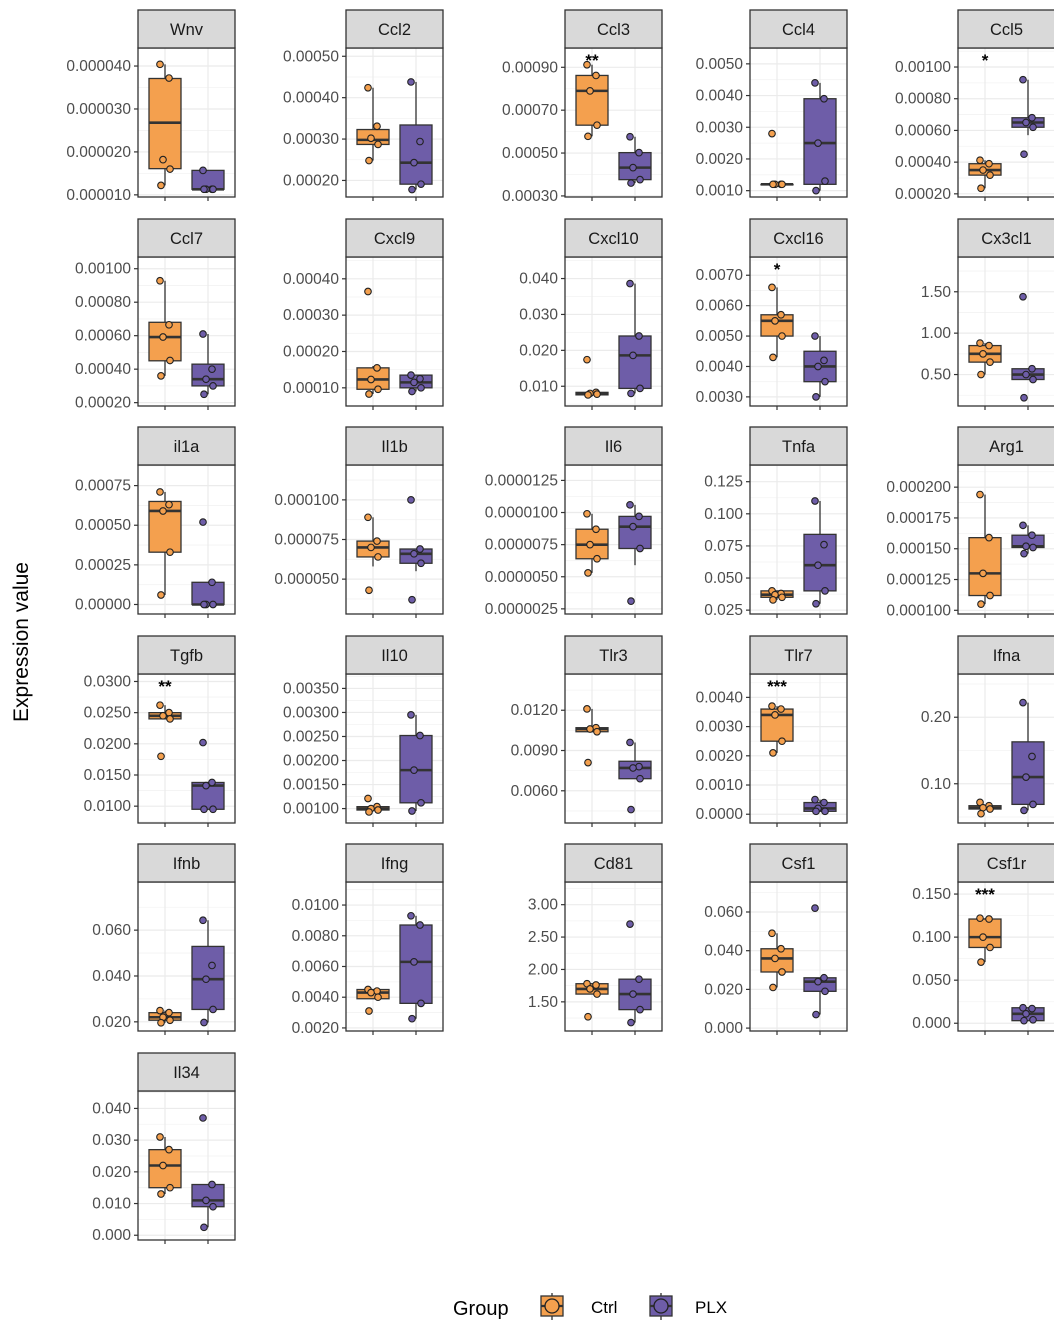 This screenshot has width=1054, height=1322. Describe the element at coordinates (164, 1148) in the screenshot. I see `panel-il34: Il34 0.000 0.010 0.020 0.030 0.040` at that location.